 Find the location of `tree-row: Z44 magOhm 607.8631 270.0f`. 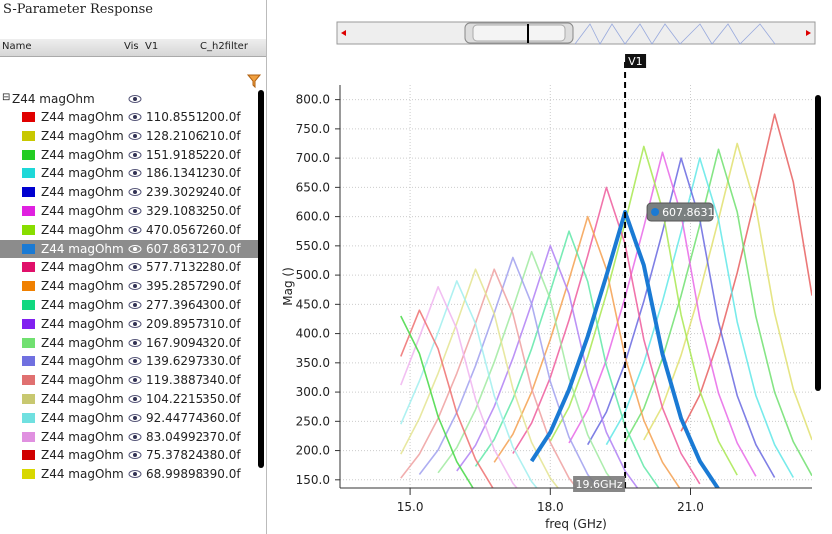

tree-row: Z44 magOhm 607.8631 270.0f is located at coordinates (129, 248).